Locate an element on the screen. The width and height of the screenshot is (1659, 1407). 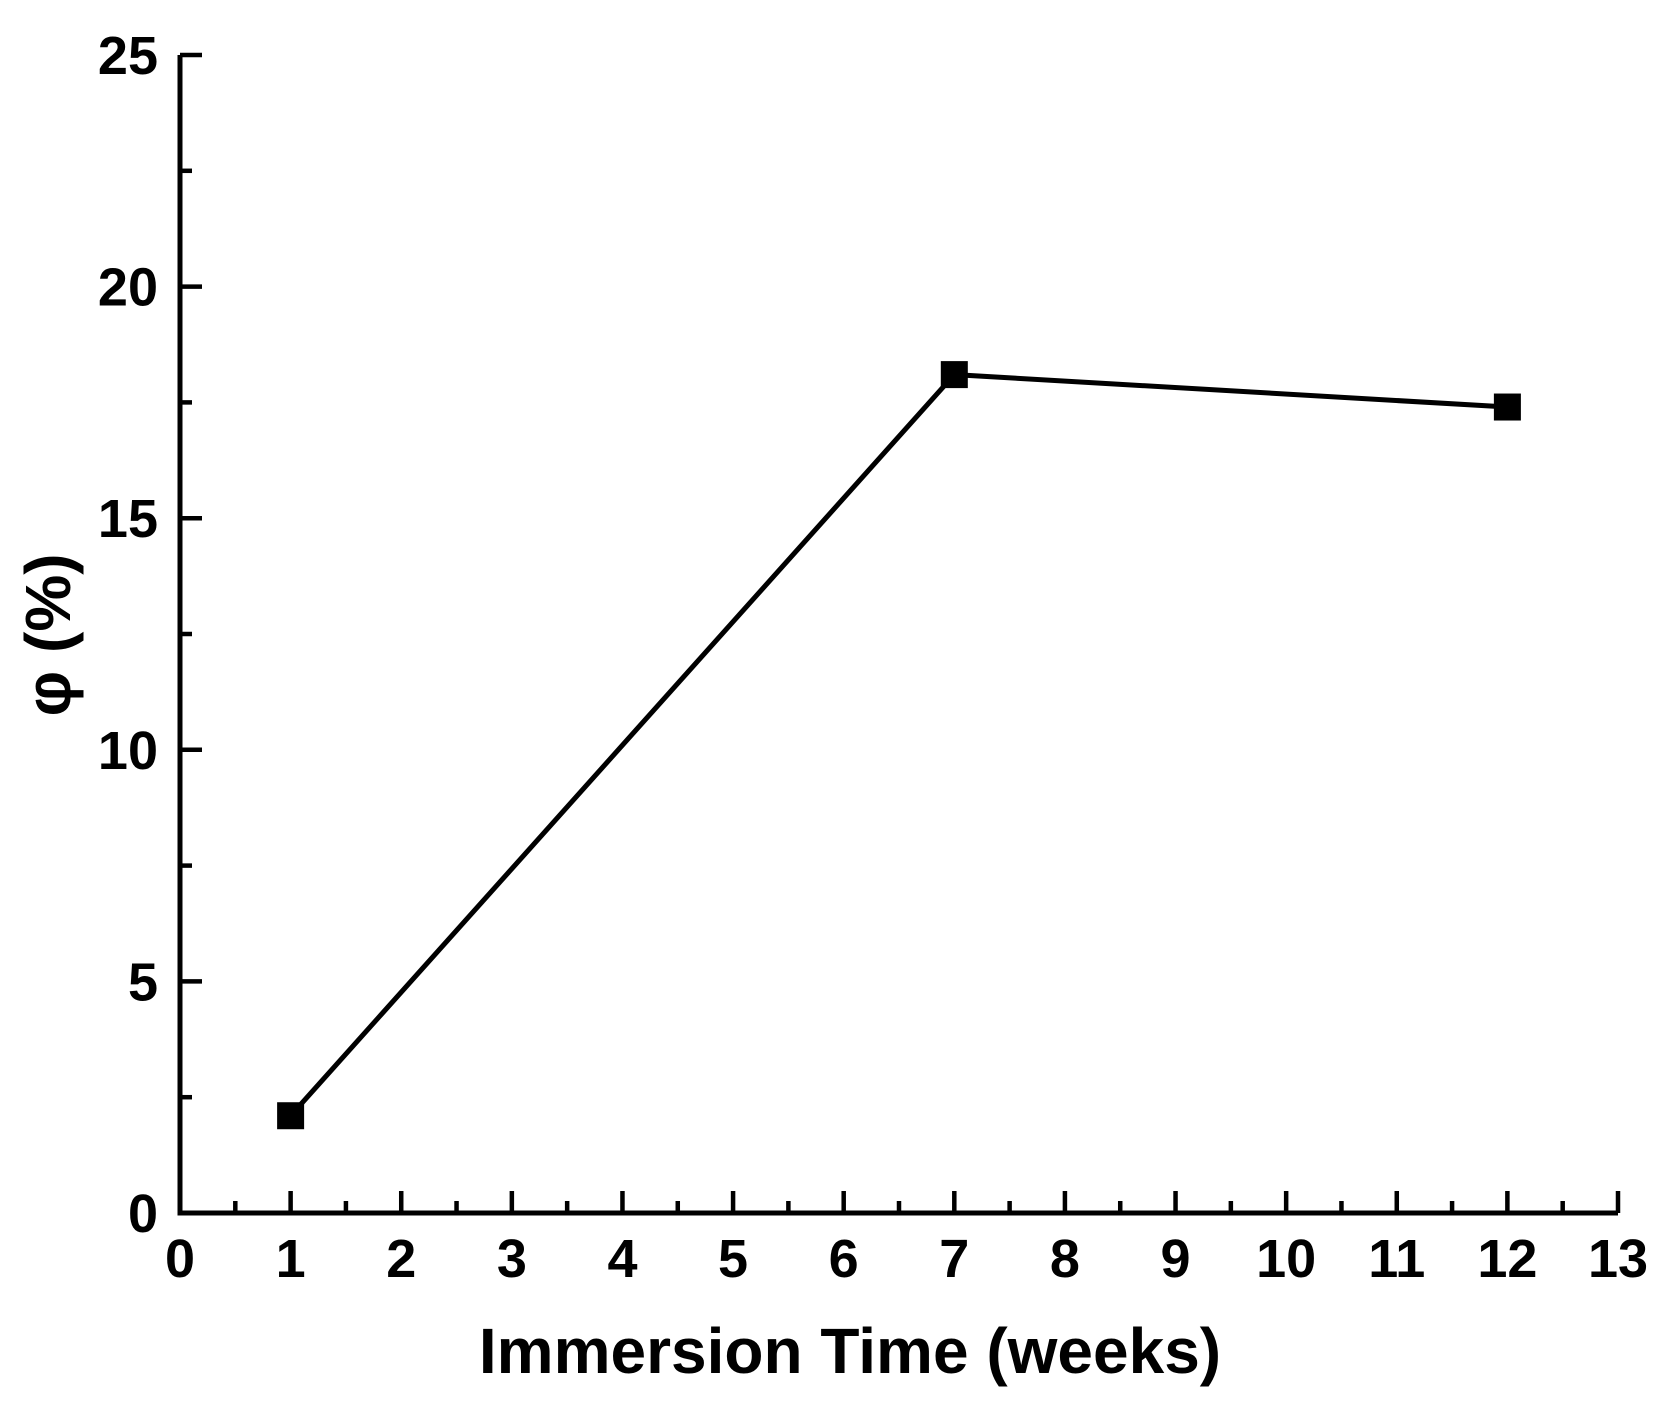
x-tick-label: 9 is located at coordinates (1176, 1259).